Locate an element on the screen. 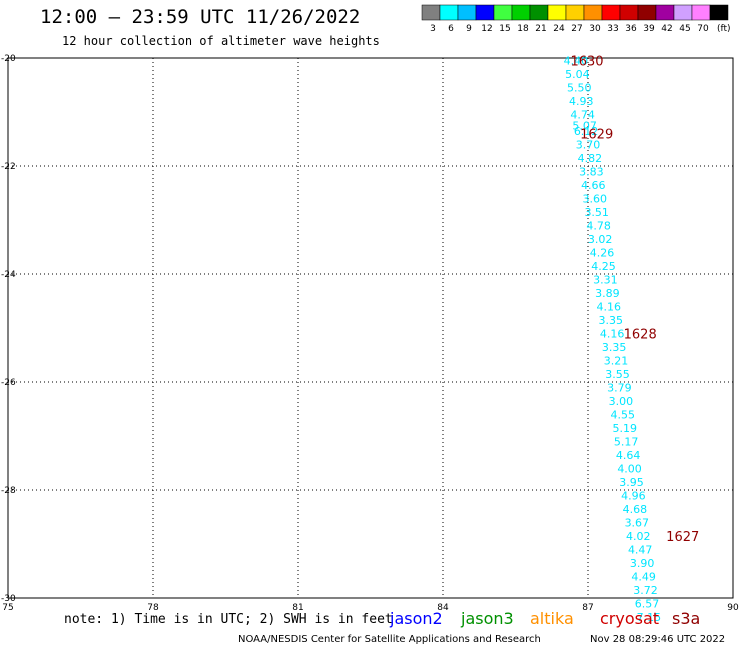  data-point-label: 4.49 is located at coordinates (643, 576).